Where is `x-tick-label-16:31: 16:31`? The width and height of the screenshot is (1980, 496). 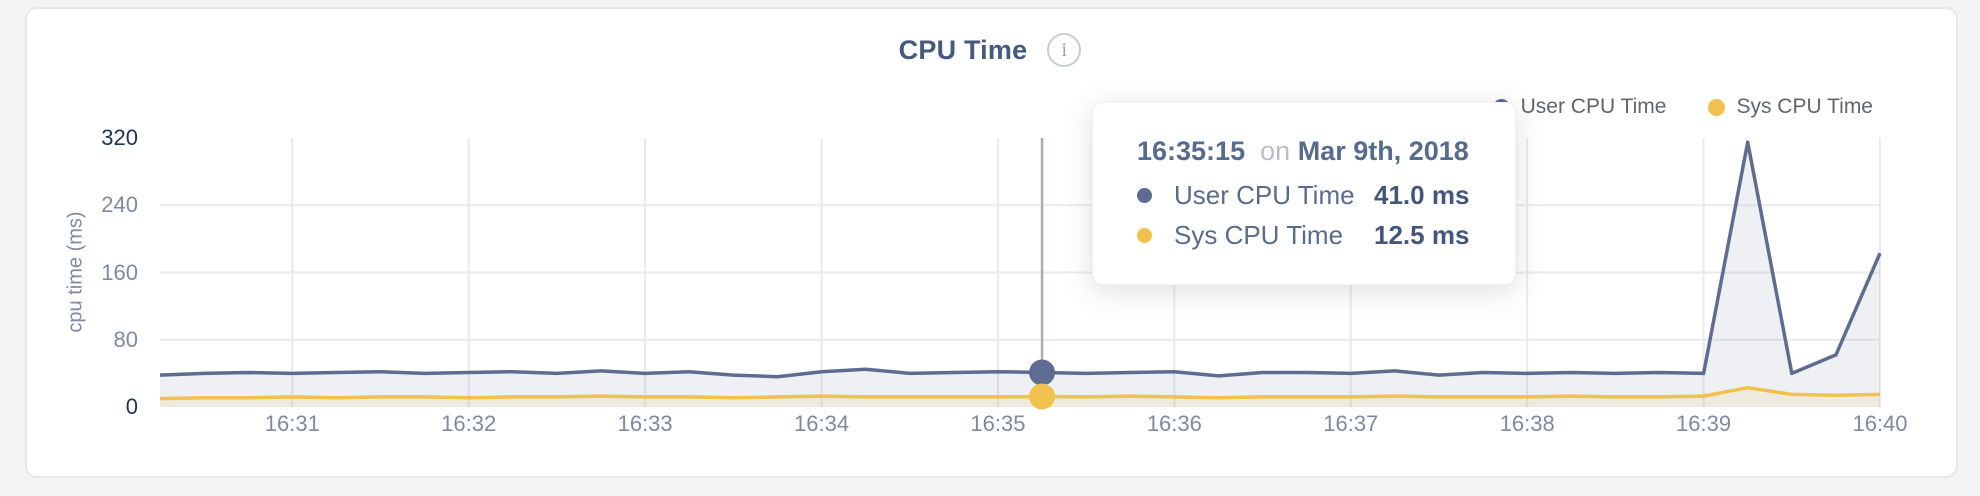
x-tick-label-16:31: 16:31 is located at coordinates (292, 423).